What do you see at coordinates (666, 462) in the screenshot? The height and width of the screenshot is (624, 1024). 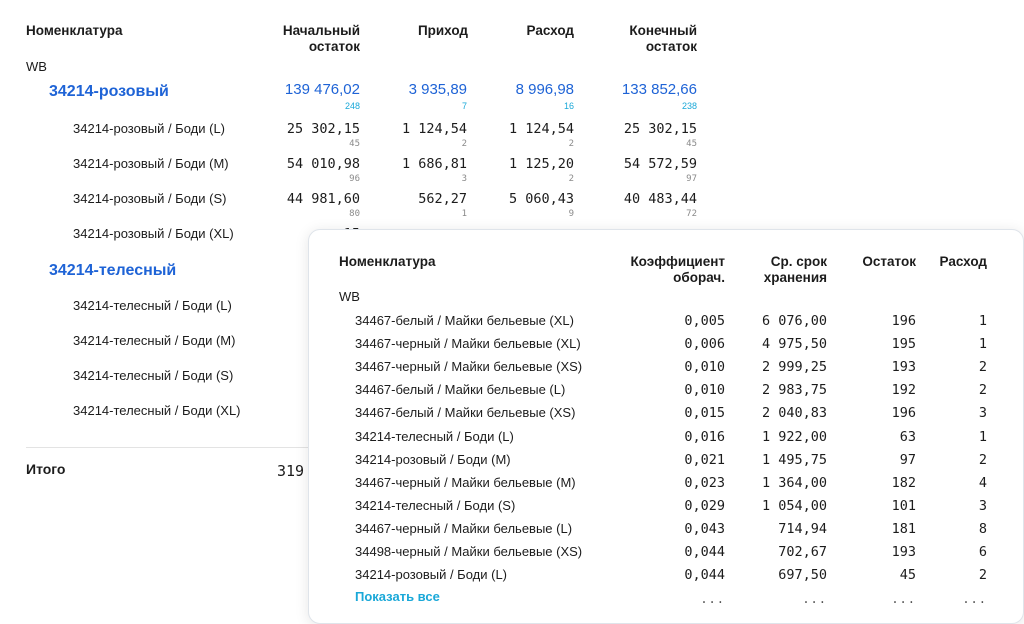 I see `card-table-row: 34214-розовый / Боди (M) 0,021 1 495,75 97 2` at bounding box center [666, 462].